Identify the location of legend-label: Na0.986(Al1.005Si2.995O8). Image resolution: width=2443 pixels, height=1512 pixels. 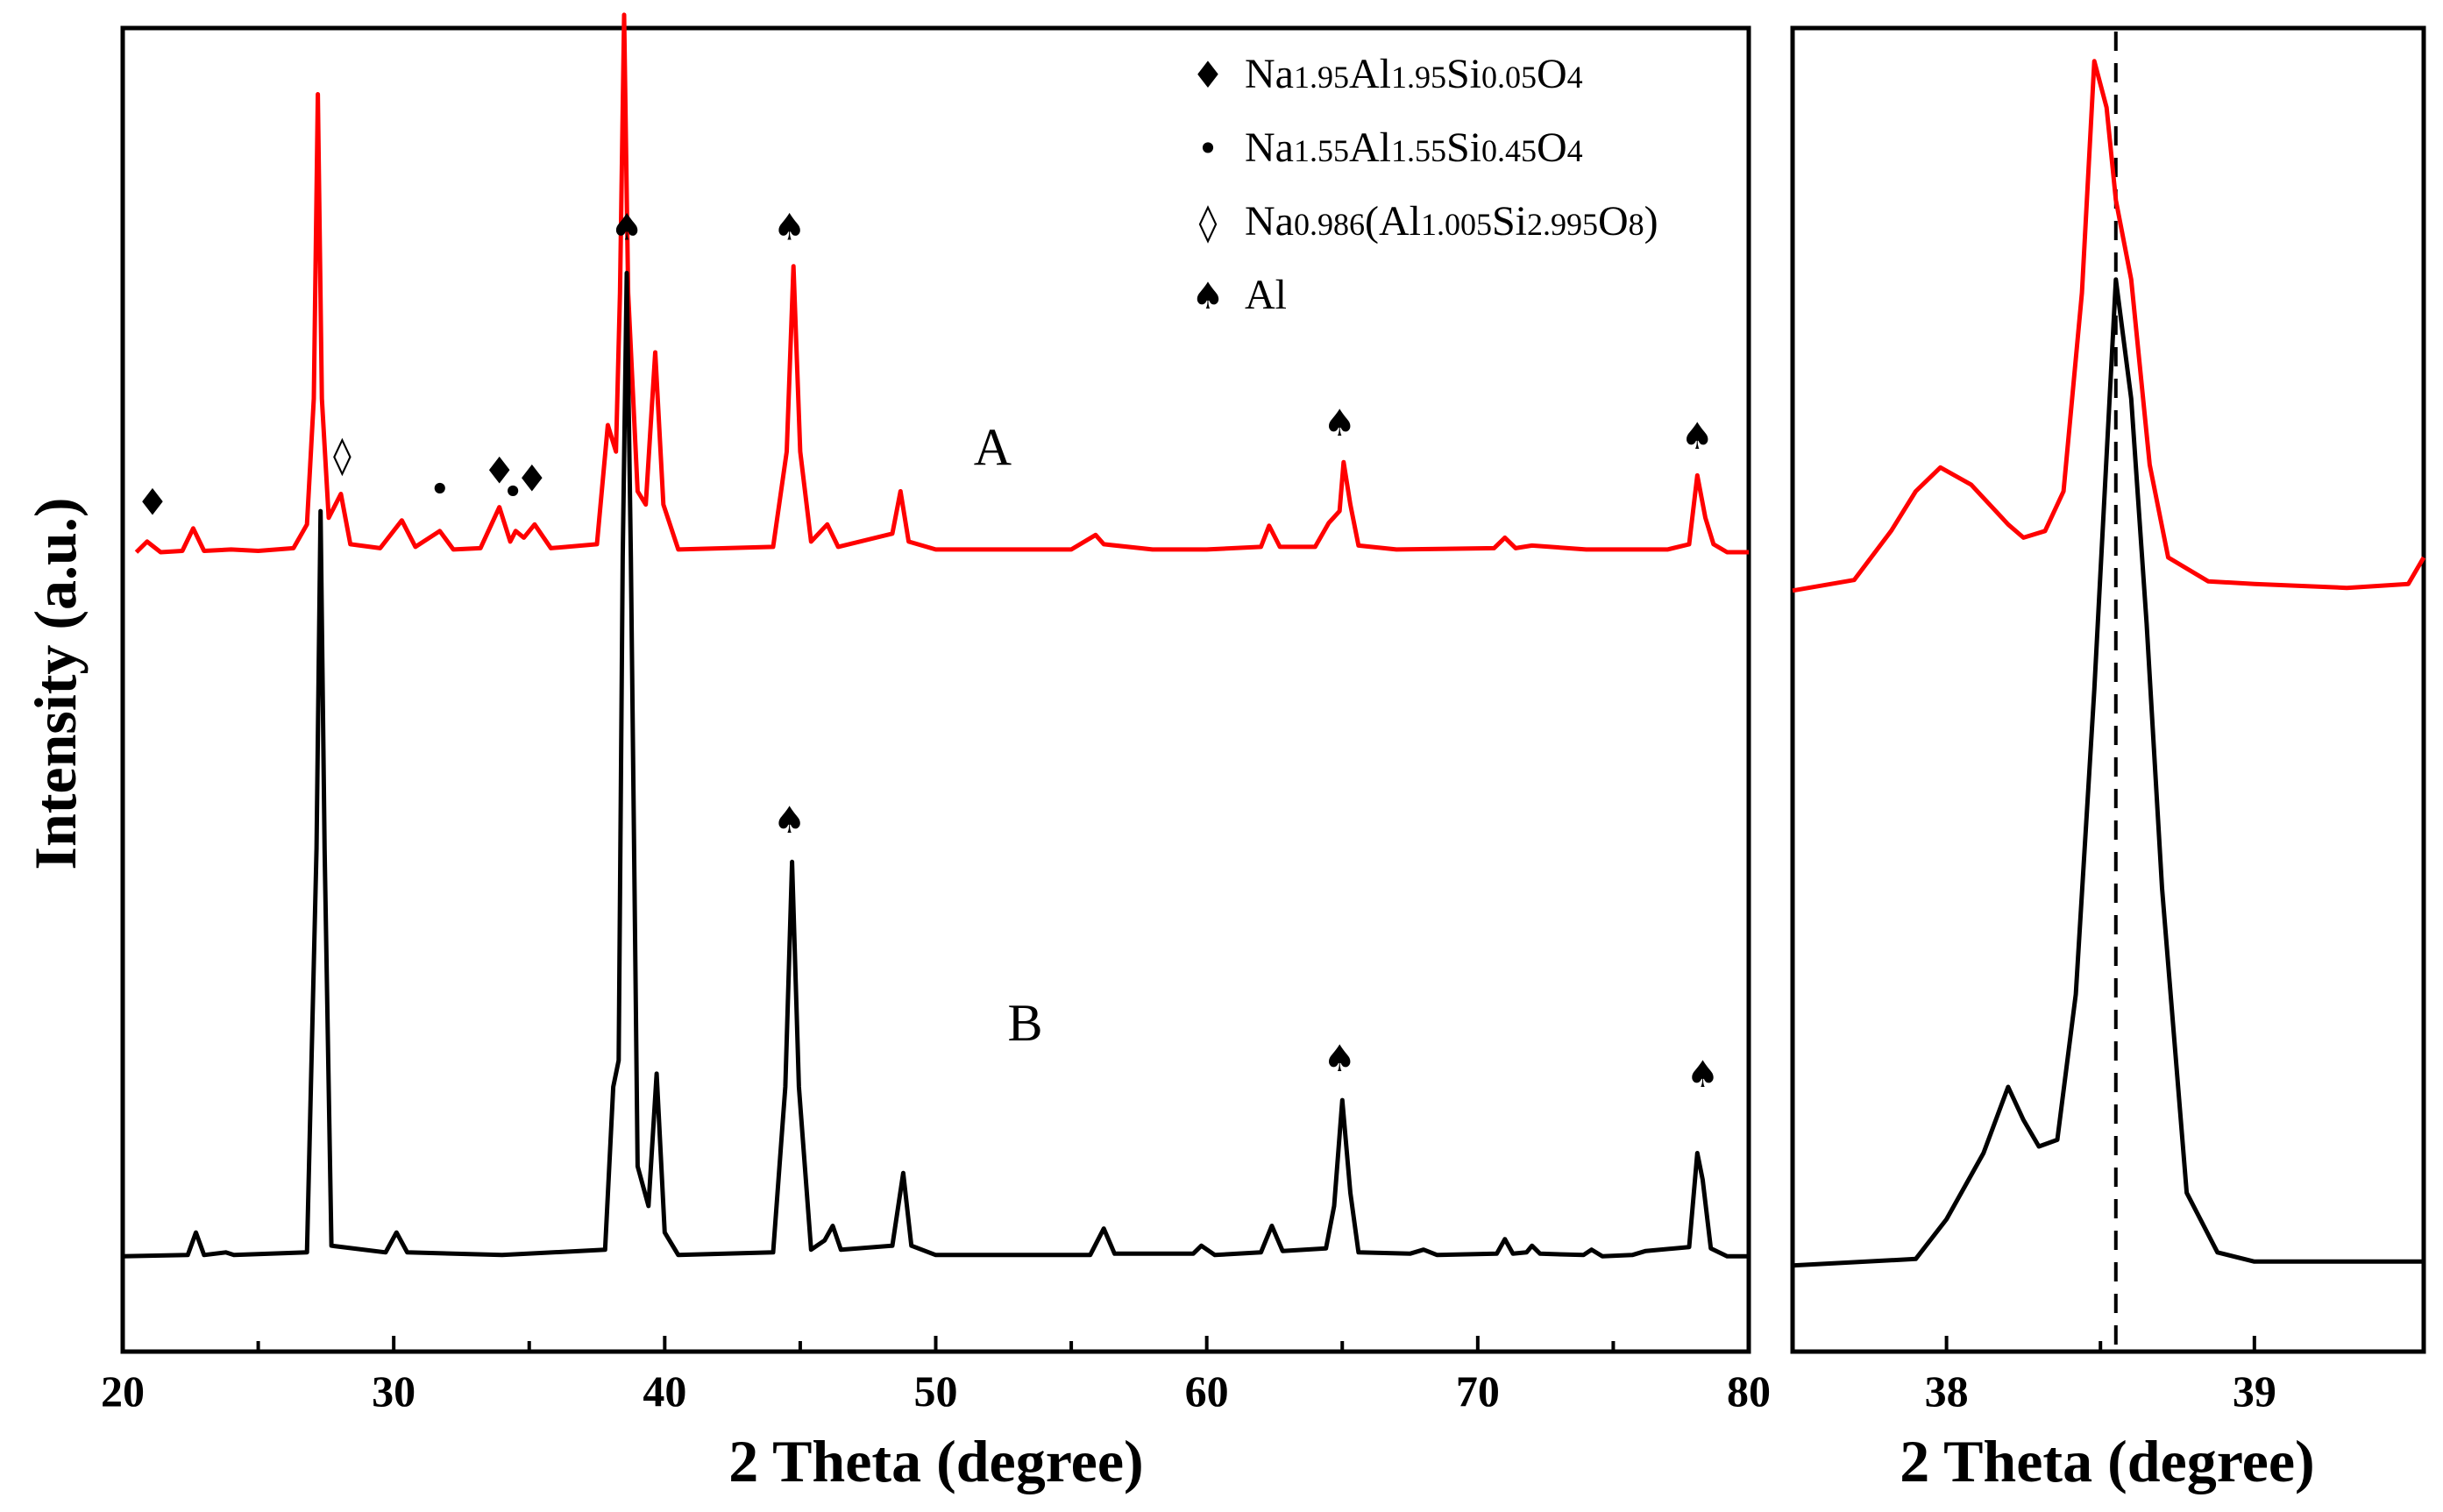
(1451, 221).